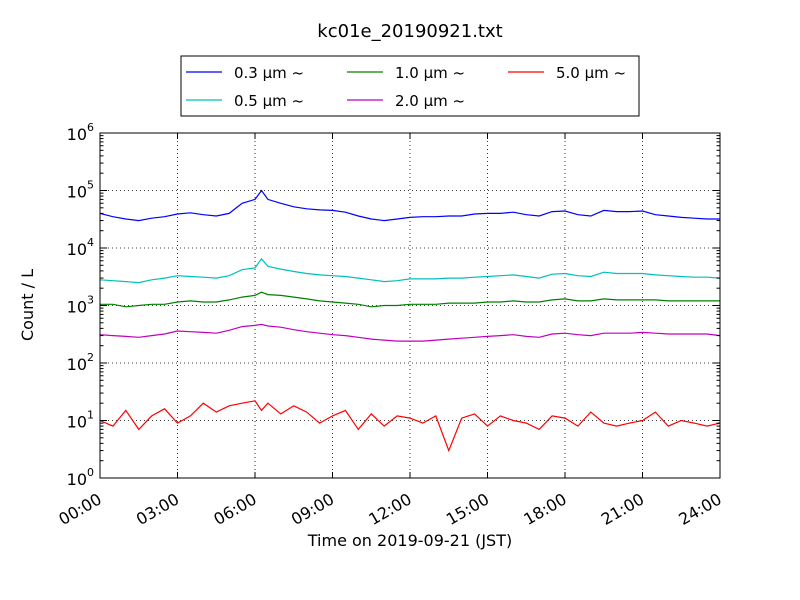 The width and height of the screenshot is (800, 600). What do you see at coordinates (409, 540) in the screenshot?
I see `x-axis-label: Time on 2019-09-21 (JST)` at bounding box center [409, 540].